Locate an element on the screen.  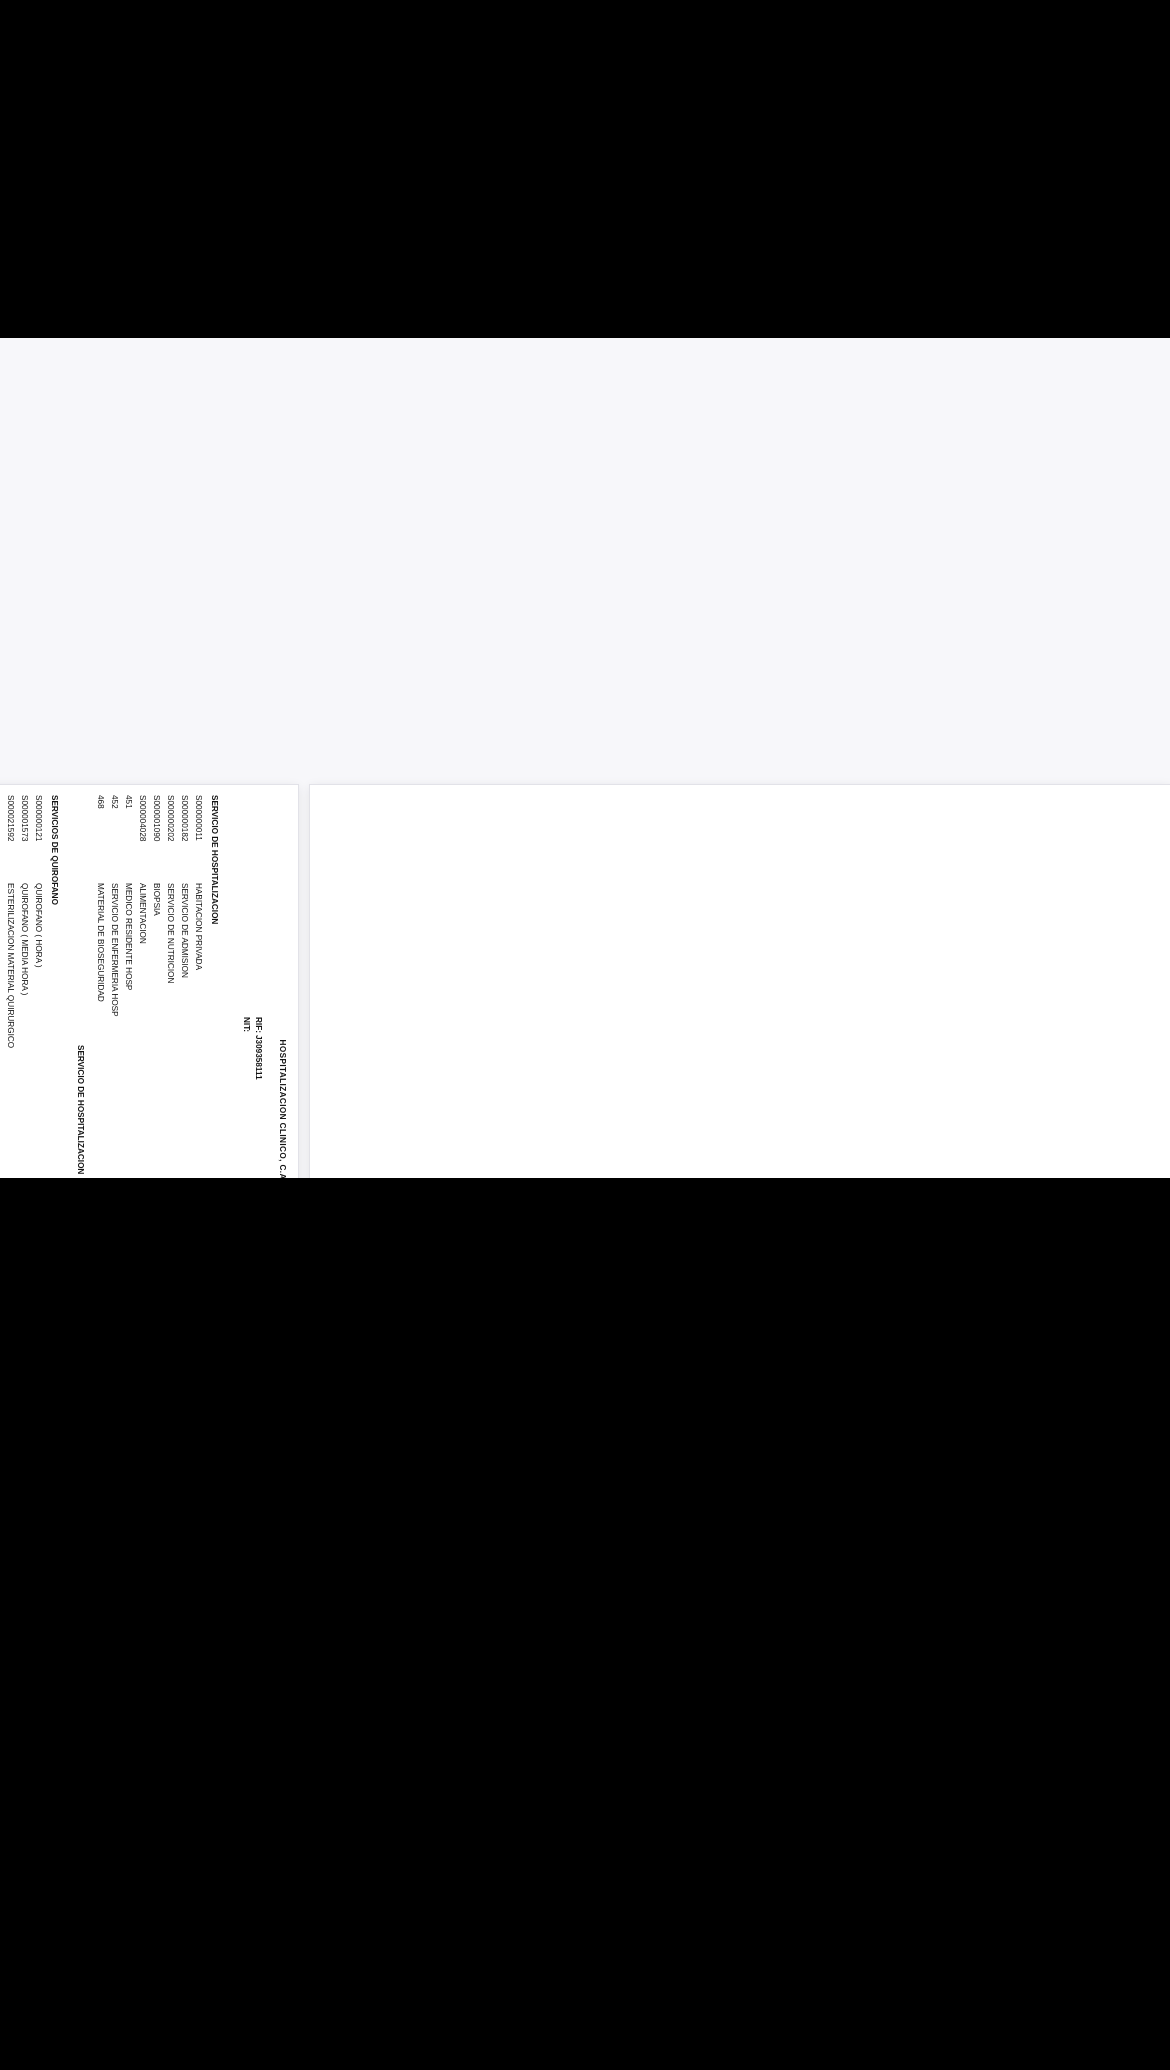
nit-label: NIT: is located at coordinates (246, 1025).